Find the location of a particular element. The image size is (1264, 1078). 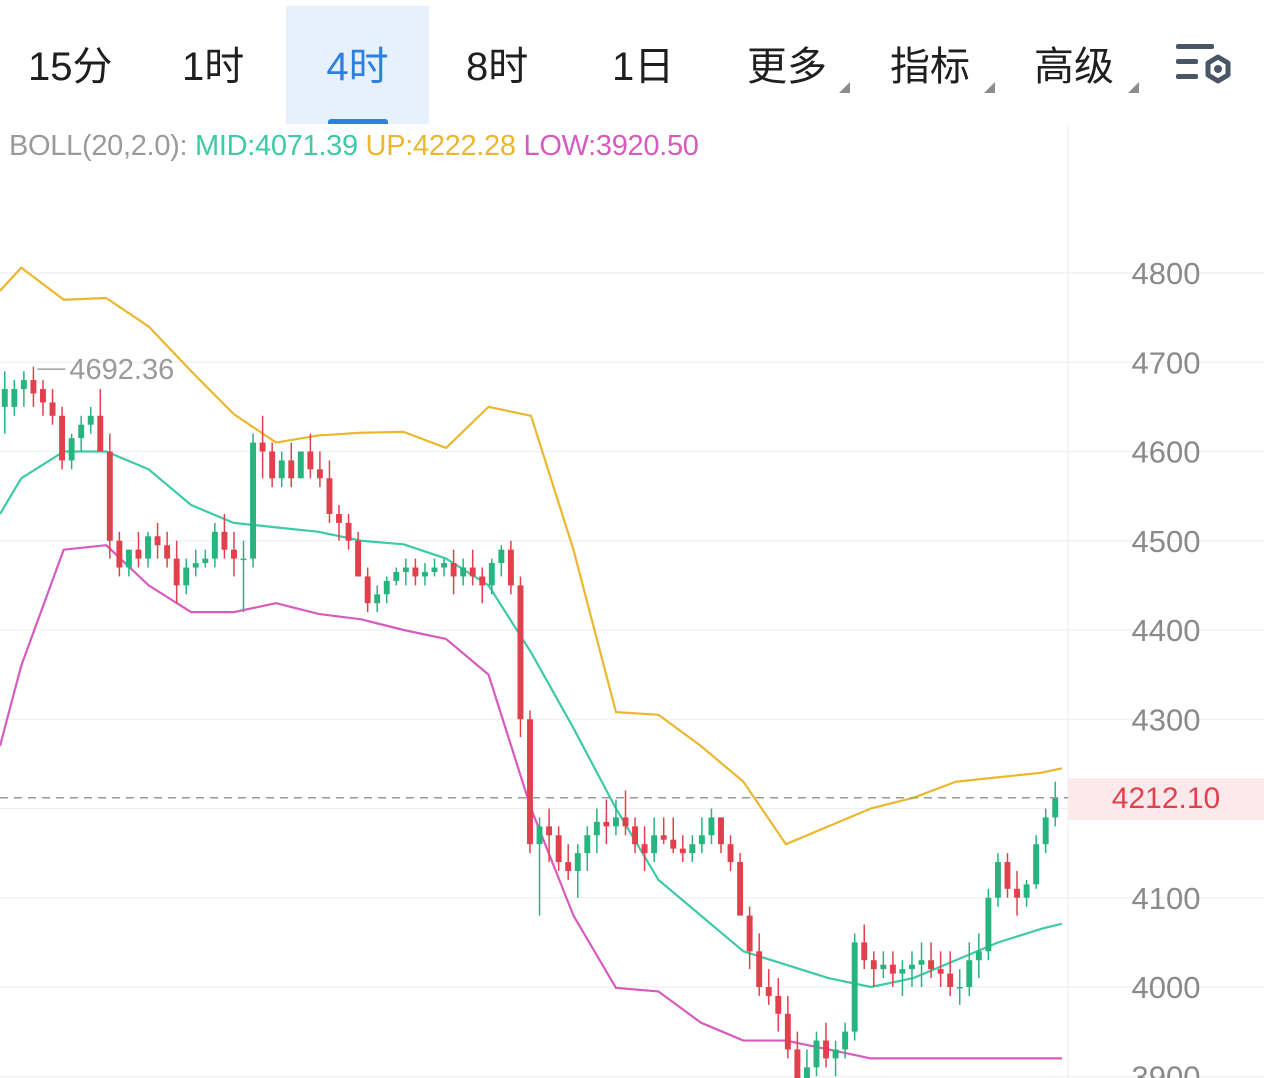

boll-mid-value: MID:4071.39 is located at coordinates (276, 146).